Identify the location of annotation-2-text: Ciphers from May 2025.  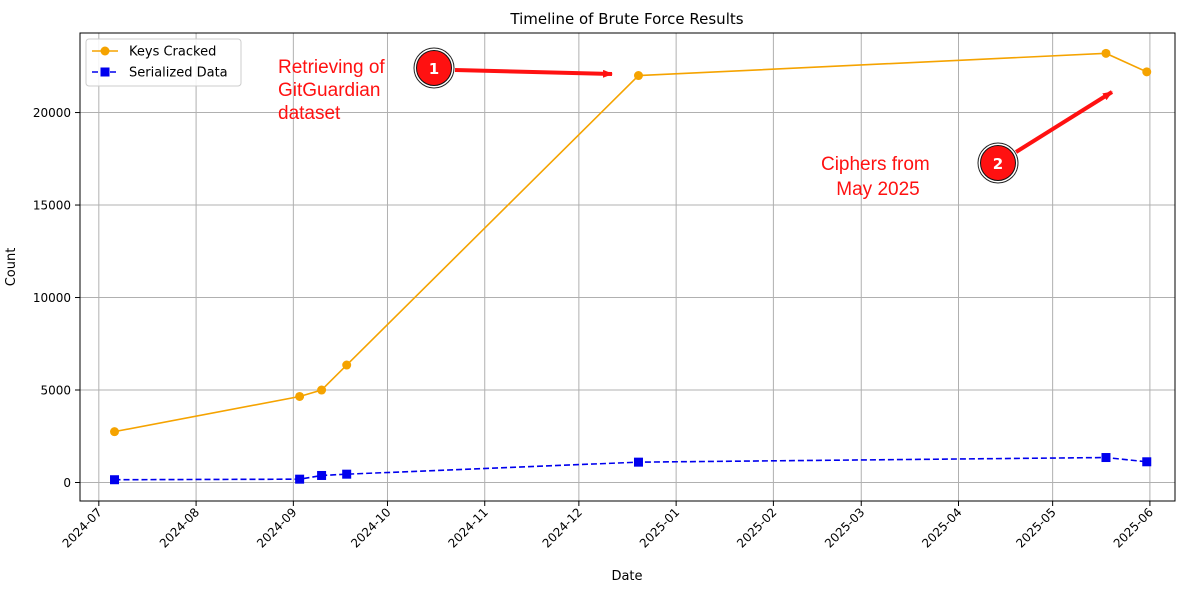
(878, 177).